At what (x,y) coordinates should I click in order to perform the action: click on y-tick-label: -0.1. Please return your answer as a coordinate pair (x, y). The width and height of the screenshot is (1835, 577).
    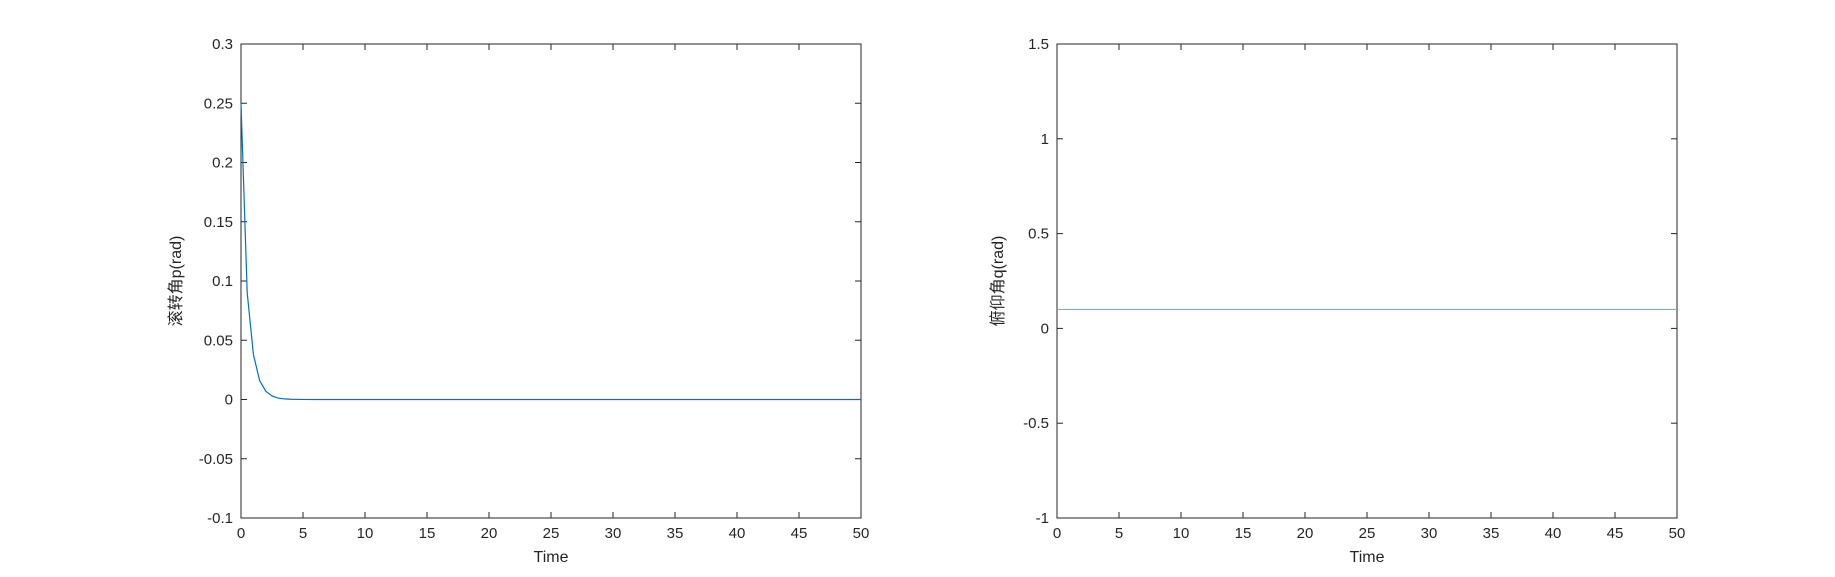
    Looking at the image, I should click on (220, 518).